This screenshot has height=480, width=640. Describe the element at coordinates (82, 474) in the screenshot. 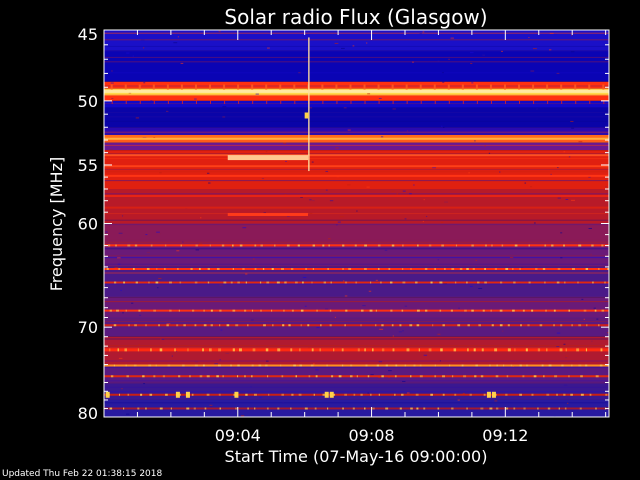

I see `updated-timestamp: Updated Thu Feb 22 01:38:15 2018` at that location.